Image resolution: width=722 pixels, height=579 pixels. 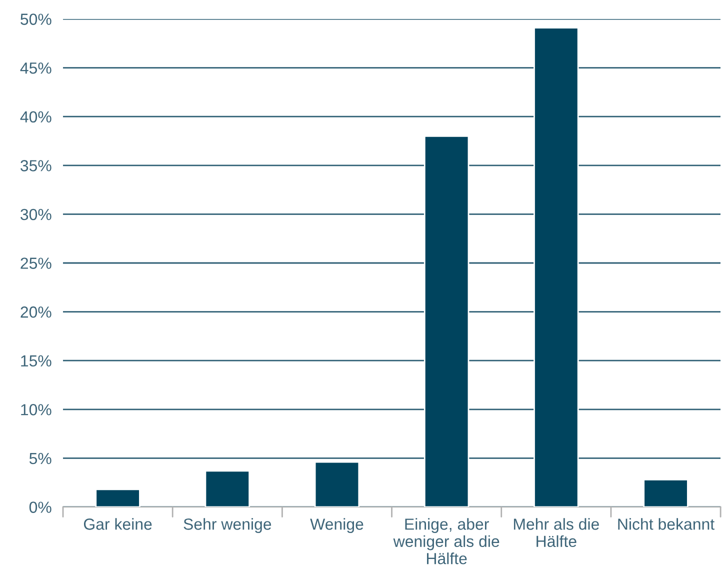 What do you see at coordinates (36, 214) in the screenshot?
I see `y-tick-label: 30%` at bounding box center [36, 214].